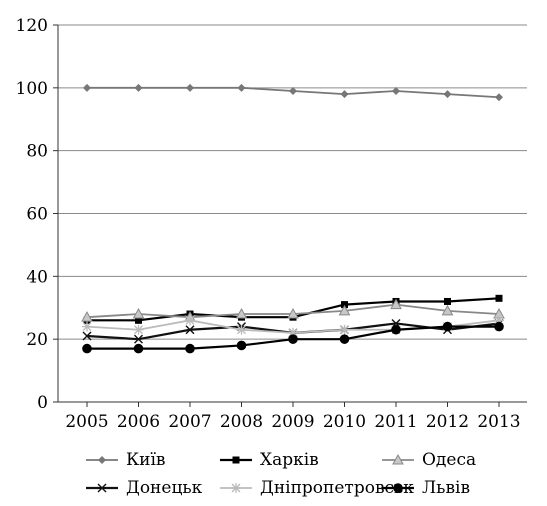 Image resolution: width=547 pixels, height=506 pixels. Describe the element at coordinates (86, 422) in the screenshot. I see `x-tick-label: 2005` at that location.